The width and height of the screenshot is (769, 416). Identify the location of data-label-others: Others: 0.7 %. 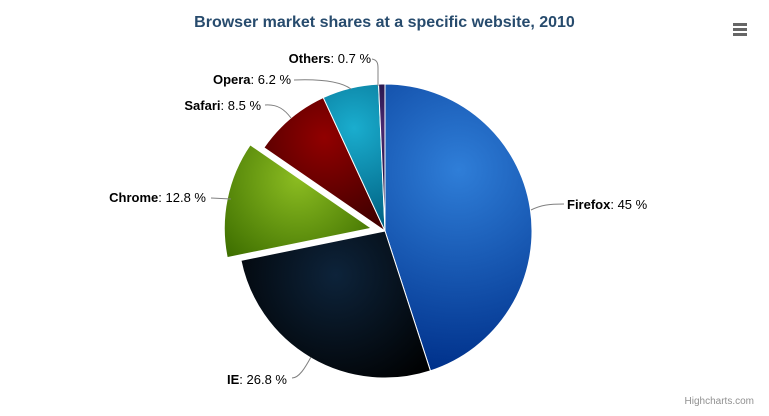
(330, 59).